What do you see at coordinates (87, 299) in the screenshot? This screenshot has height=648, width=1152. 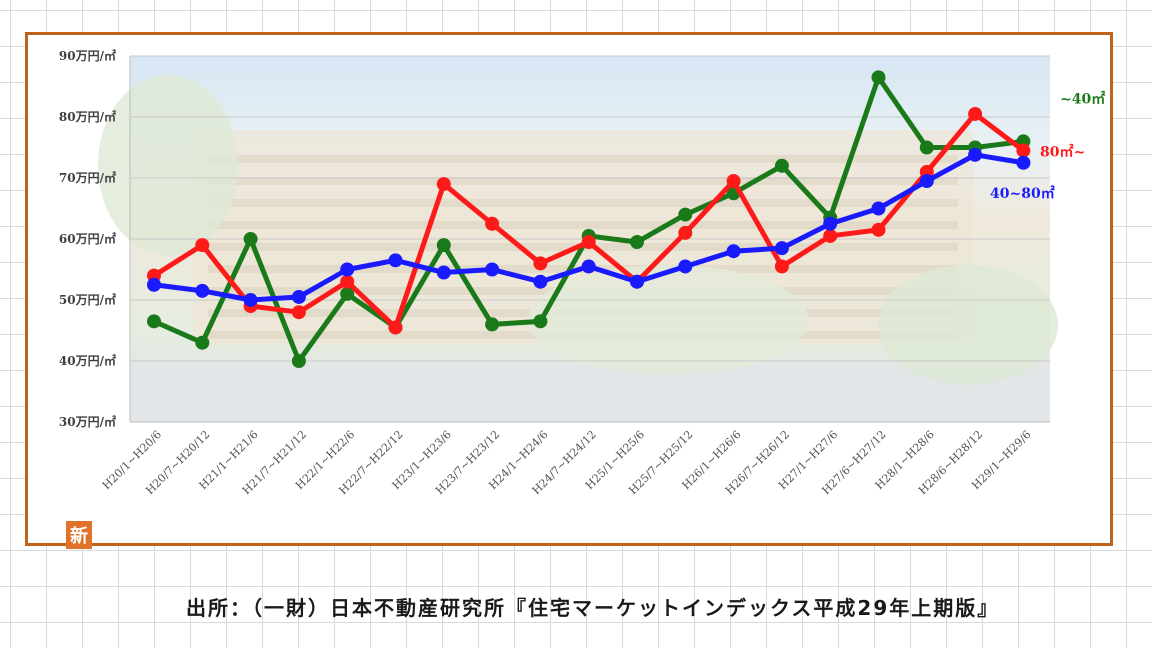 I see `y-tick-label: 50万円/㎡` at bounding box center [87, 299].